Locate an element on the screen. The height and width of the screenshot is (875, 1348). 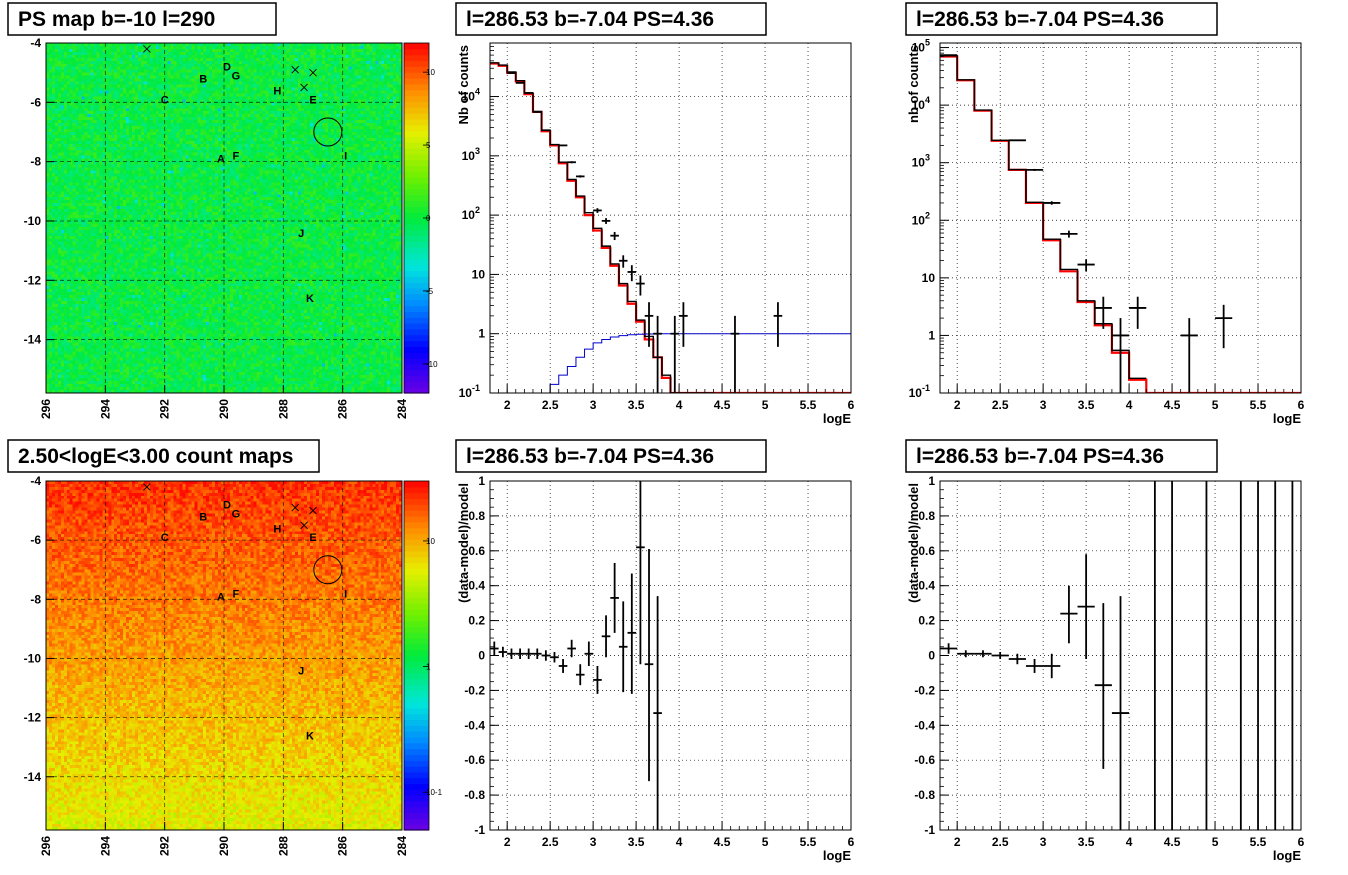
palette-tick-label: -10 is located at coordinates (432, 364).